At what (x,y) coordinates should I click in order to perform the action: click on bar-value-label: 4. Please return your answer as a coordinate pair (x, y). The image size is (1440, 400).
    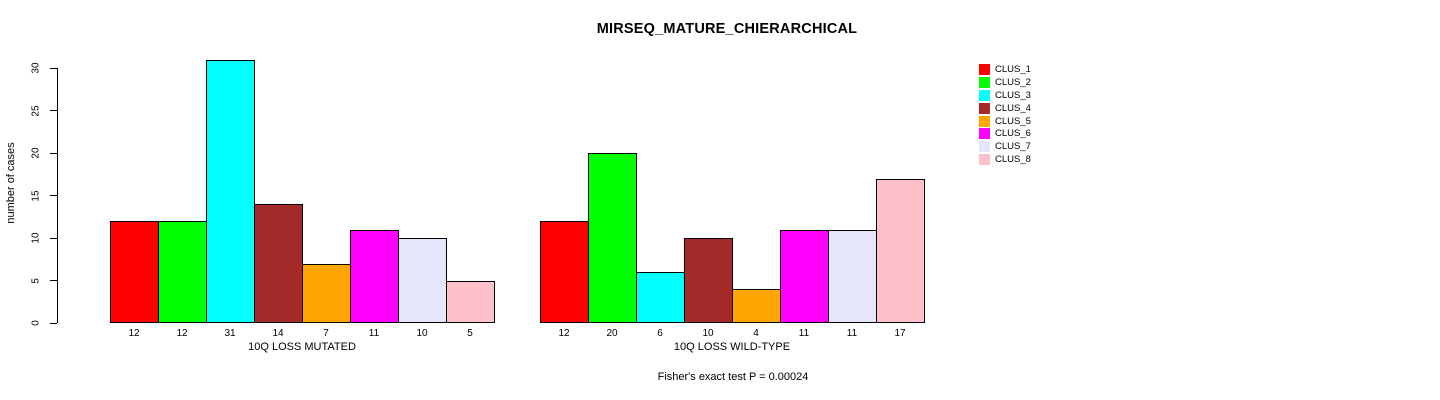
    Looking at the image, I should click on (756, 333).